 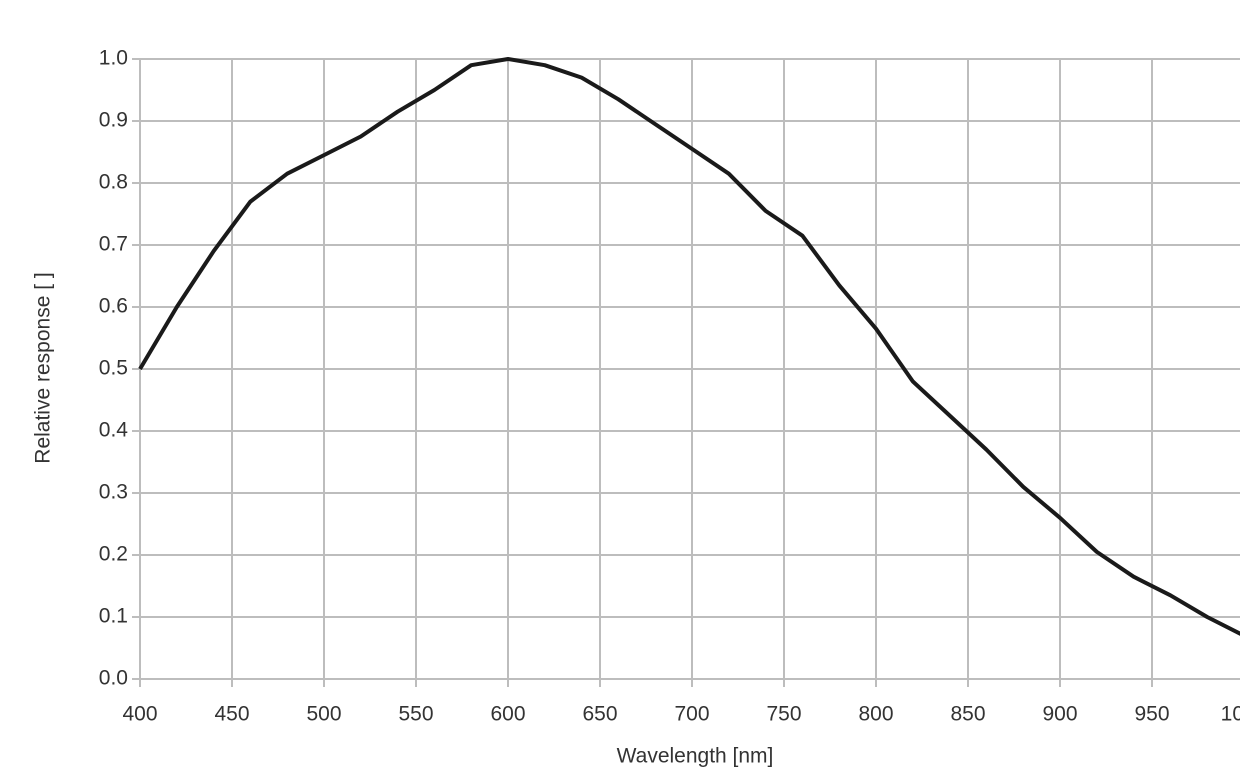 I want to click on x-tick-label: 650, so click(x=599, y=714).